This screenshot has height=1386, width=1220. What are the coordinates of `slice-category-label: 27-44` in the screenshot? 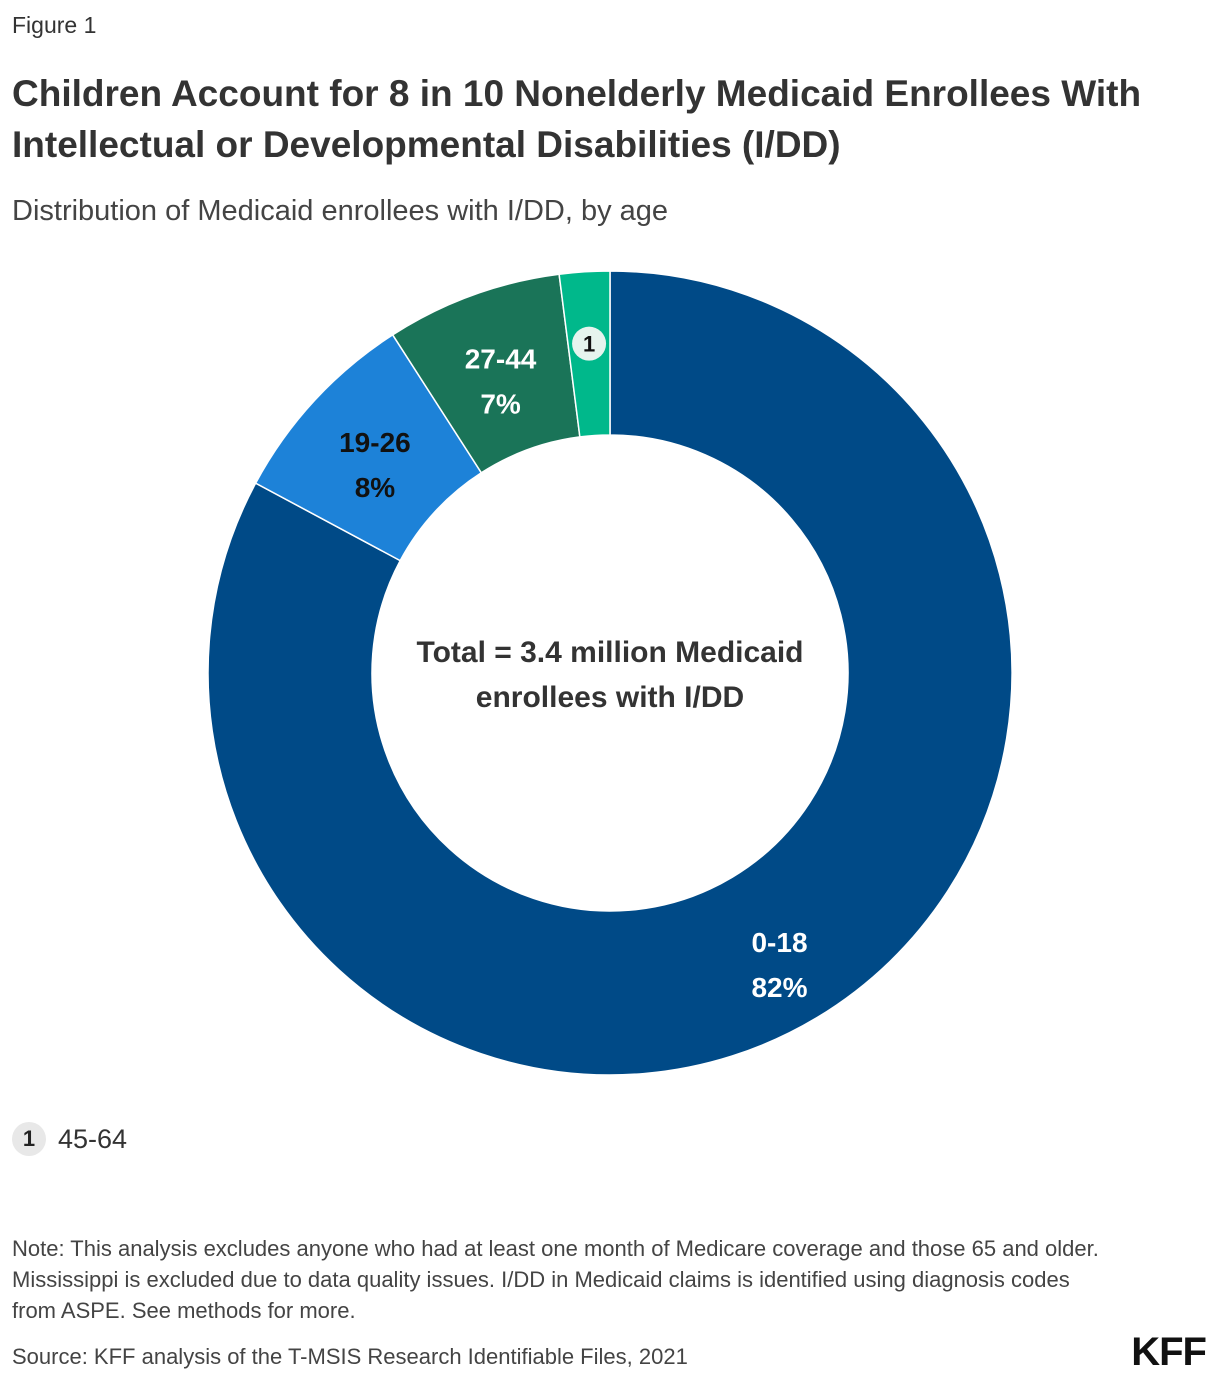 It's located at (501, 358).